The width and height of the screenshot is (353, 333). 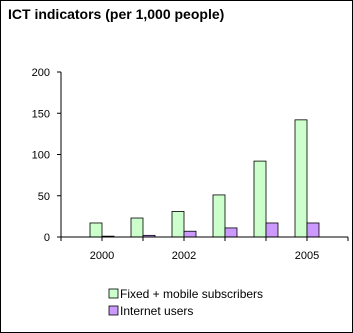 What do you see at coordinates (41, 114) in the screenshot?
I see `y-tick-label: 150` at bounding box center [41, 114].